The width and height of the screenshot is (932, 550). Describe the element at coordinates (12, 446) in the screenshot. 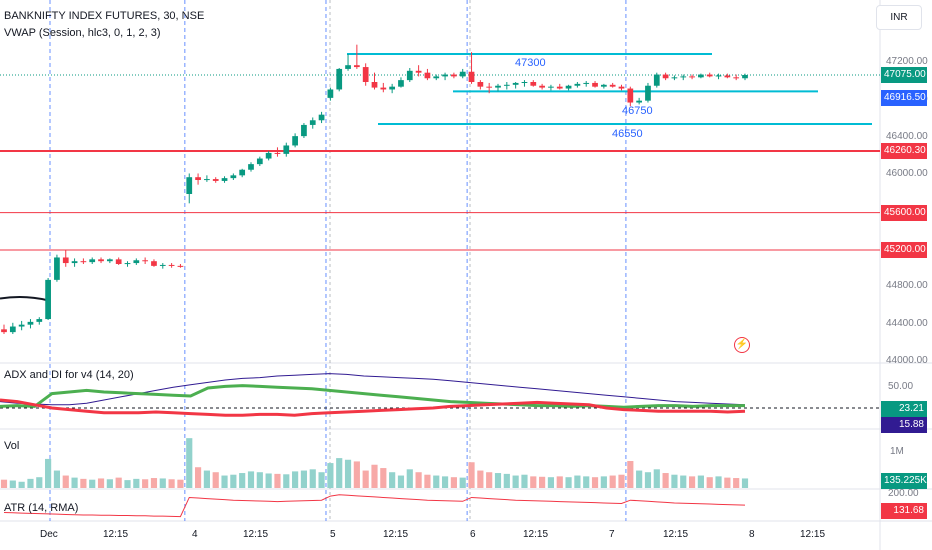

I see `volume-pane-label: Vol` at that location.